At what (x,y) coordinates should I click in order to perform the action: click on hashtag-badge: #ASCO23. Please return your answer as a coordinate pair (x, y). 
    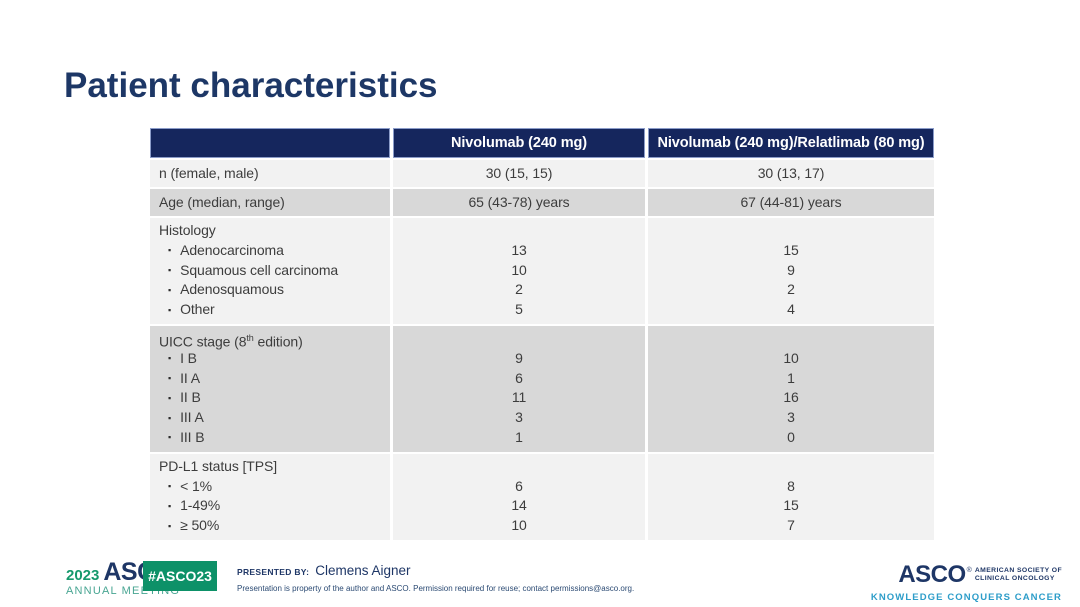
    Looking at the image, I should click on (180, 576).